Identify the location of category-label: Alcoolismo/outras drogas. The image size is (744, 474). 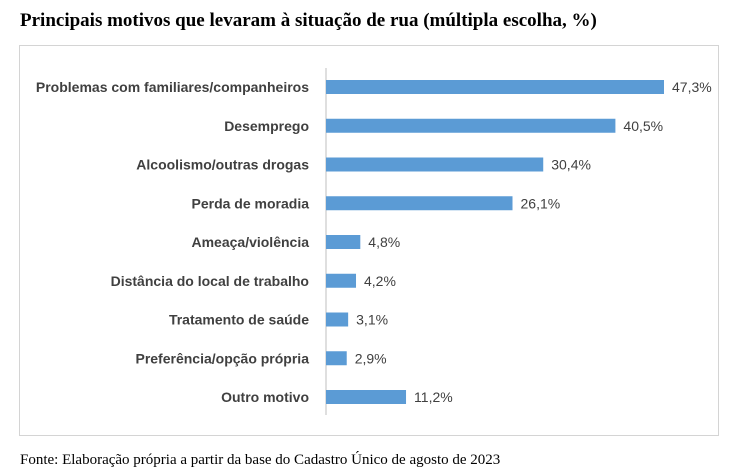
(222, 165).